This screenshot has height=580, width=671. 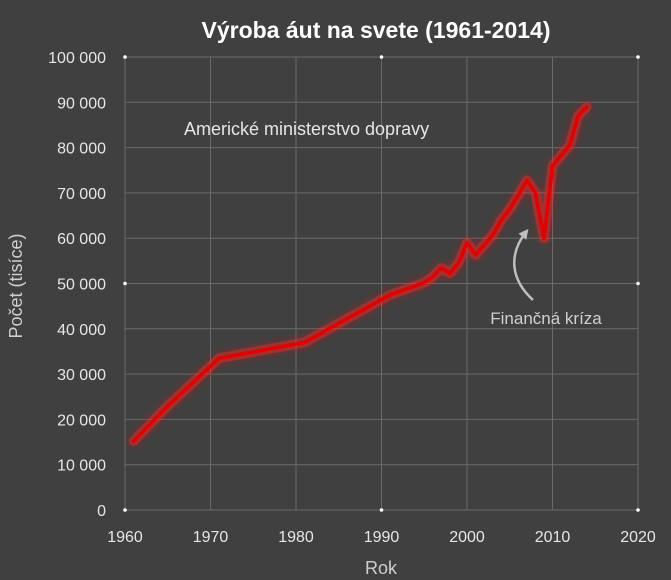 What do you see at coordinates (101, 511) in the screenshot?
I see `y-tick-label: 0` at bounding box center [101, 511].